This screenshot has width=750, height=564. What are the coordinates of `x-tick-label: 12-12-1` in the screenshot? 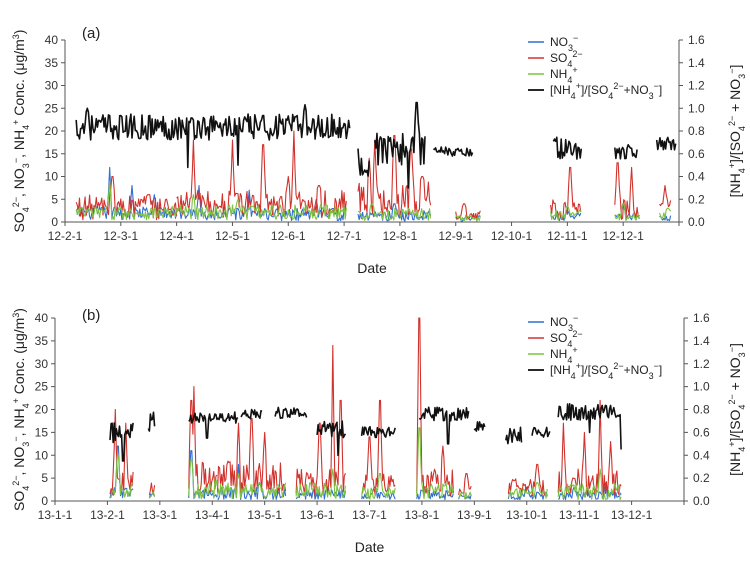 It's located at (623, 236).